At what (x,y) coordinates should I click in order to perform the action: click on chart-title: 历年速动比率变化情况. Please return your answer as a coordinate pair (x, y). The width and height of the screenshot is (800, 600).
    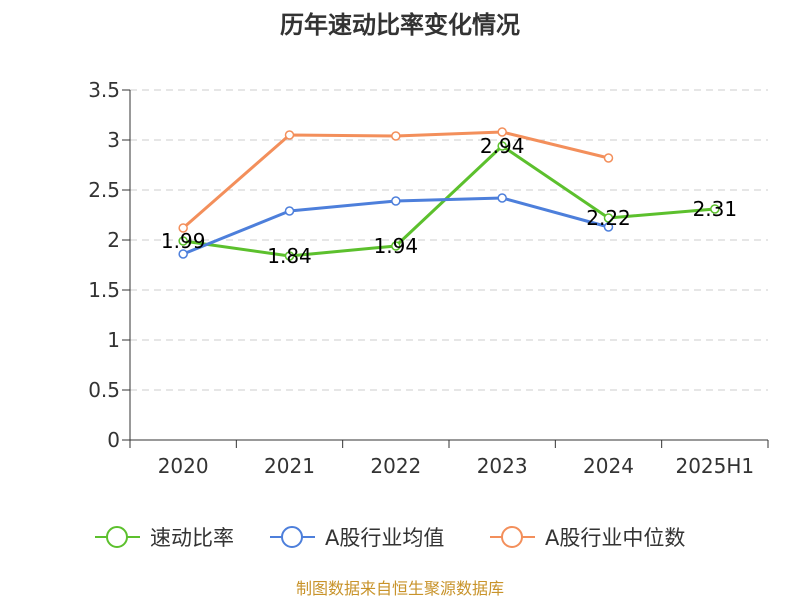
    Looking at the image, I should click on (400, 25).